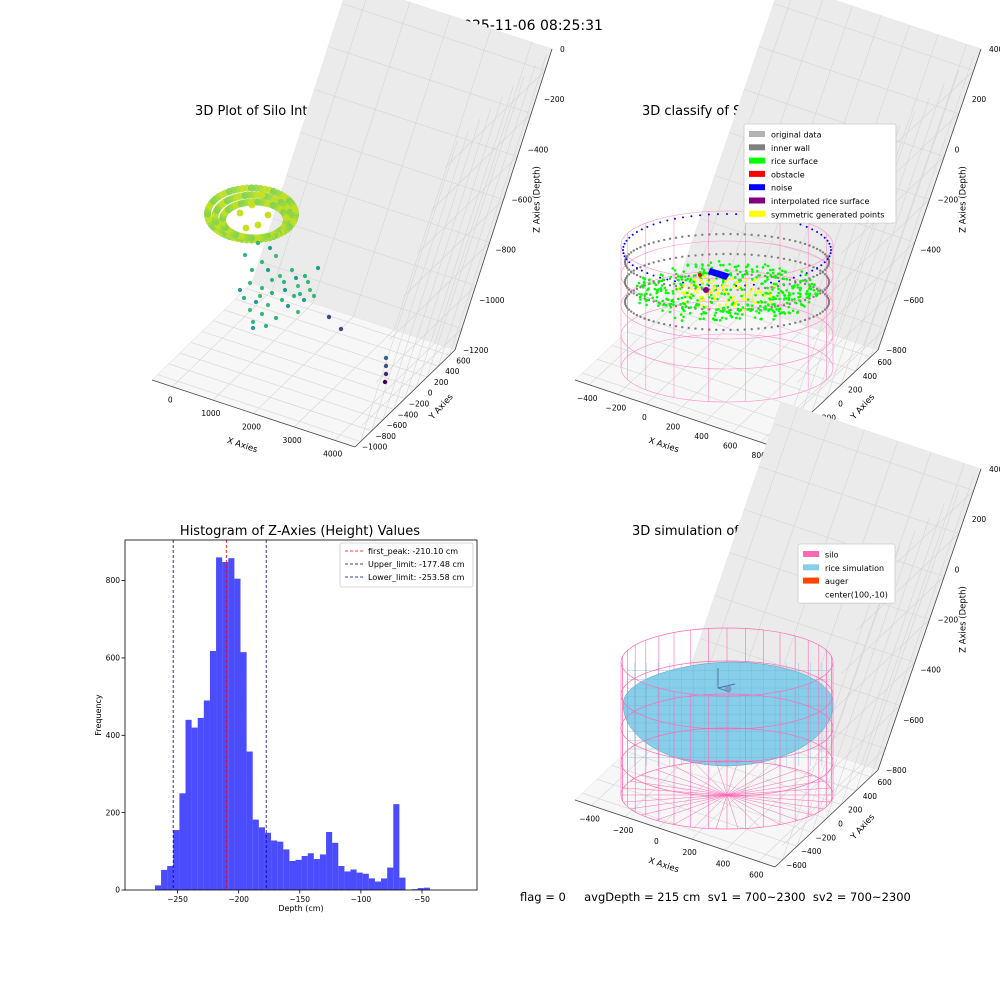 Image resolution: width=1000 pixels, height=1000 pixels. Describe the element at coordinates (701, 436) in the screenshot. I see `p2-x-tick-label: 400` at that location.